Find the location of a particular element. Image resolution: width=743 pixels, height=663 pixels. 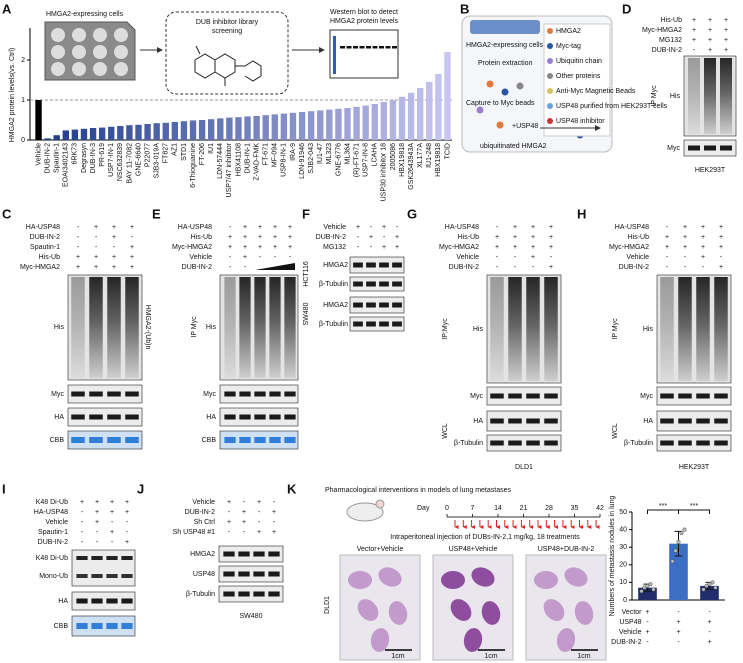

x-tick-label: GNE-6640 is located at coordinates (138, 159).